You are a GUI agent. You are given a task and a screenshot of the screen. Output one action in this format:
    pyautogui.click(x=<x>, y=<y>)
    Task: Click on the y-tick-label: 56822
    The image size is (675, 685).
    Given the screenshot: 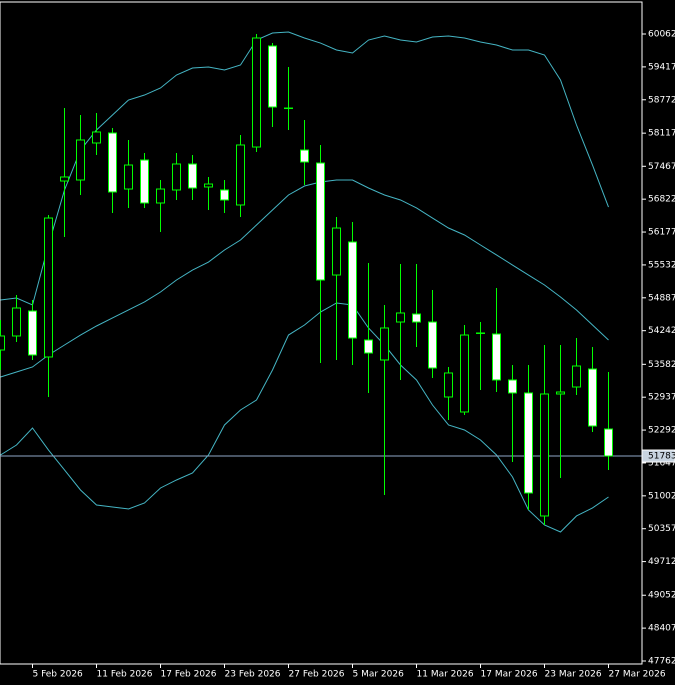 What is the action you would take?
    pyautogui.click(x=661, y=200)
    